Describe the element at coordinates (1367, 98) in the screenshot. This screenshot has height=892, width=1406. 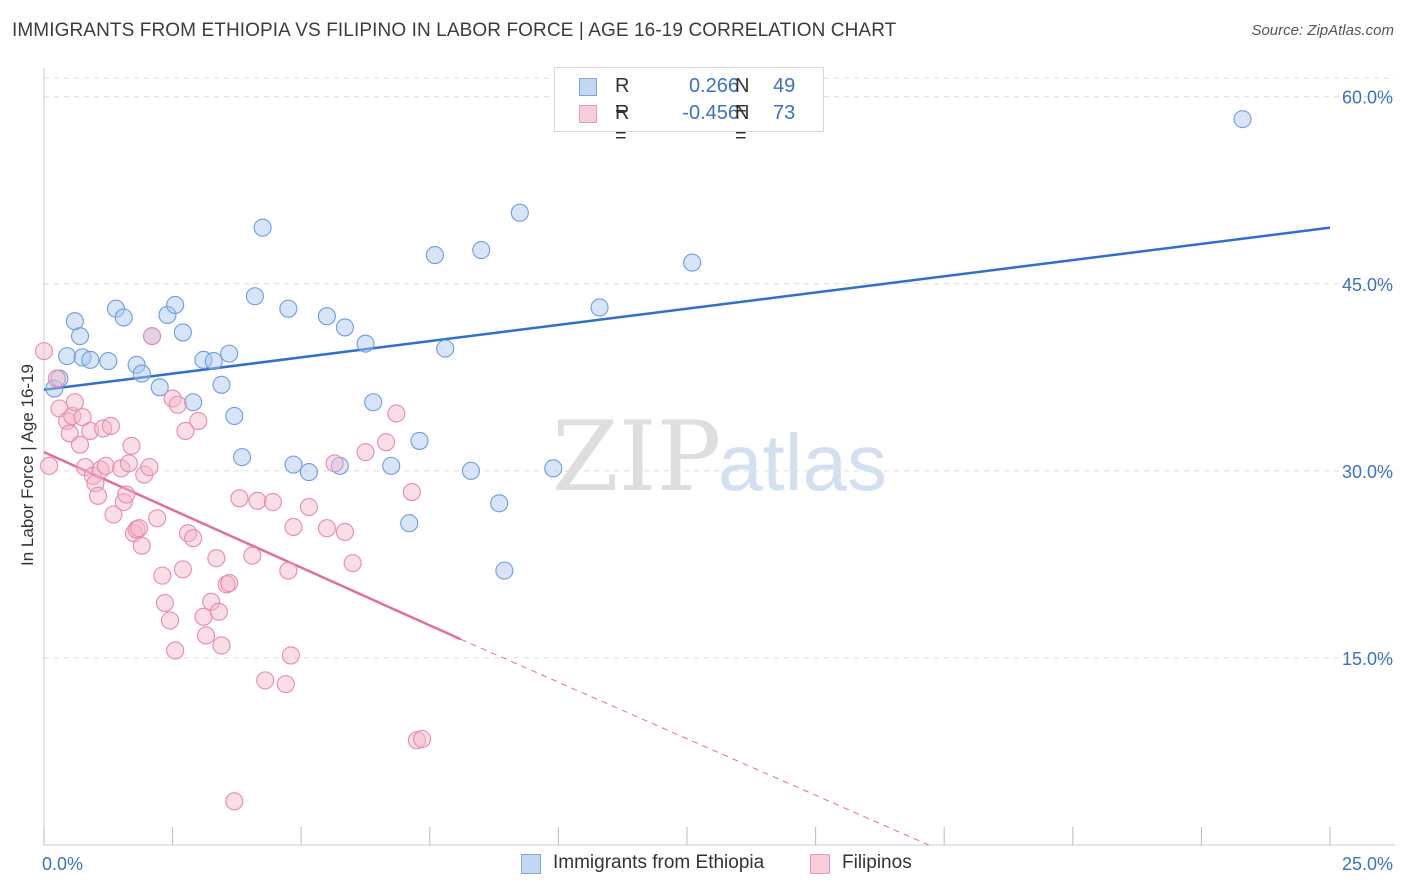
I see `y-tick-label: 60.0%` at that location.